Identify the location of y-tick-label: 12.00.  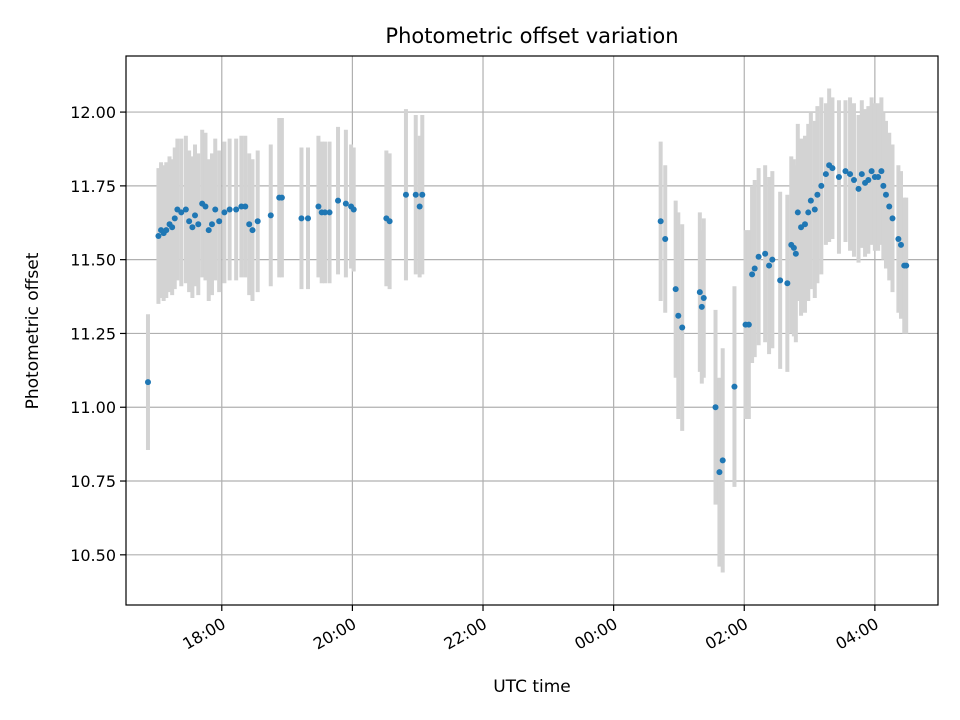
(93, 112).